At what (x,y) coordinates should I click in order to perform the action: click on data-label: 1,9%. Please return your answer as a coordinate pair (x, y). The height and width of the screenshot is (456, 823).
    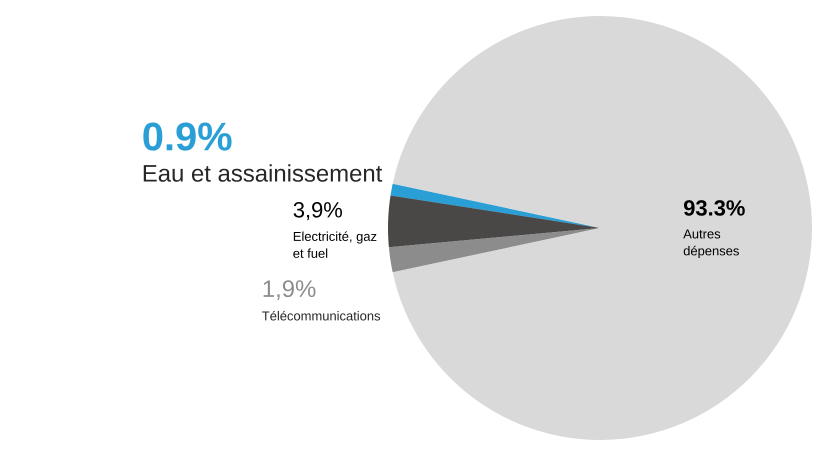
    Looking at the image, I should click on (290, 290).